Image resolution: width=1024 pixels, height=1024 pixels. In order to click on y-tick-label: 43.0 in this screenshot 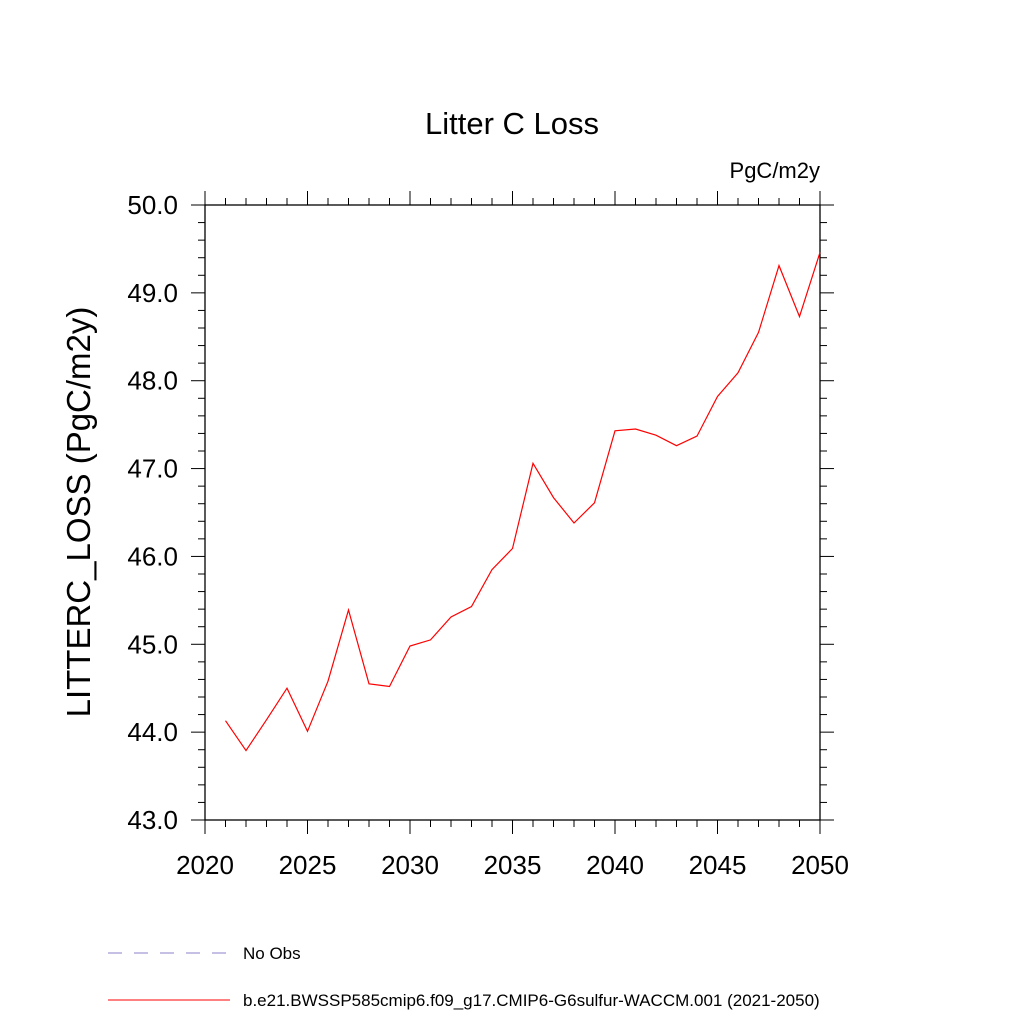, I will do `click(152, 820)`.